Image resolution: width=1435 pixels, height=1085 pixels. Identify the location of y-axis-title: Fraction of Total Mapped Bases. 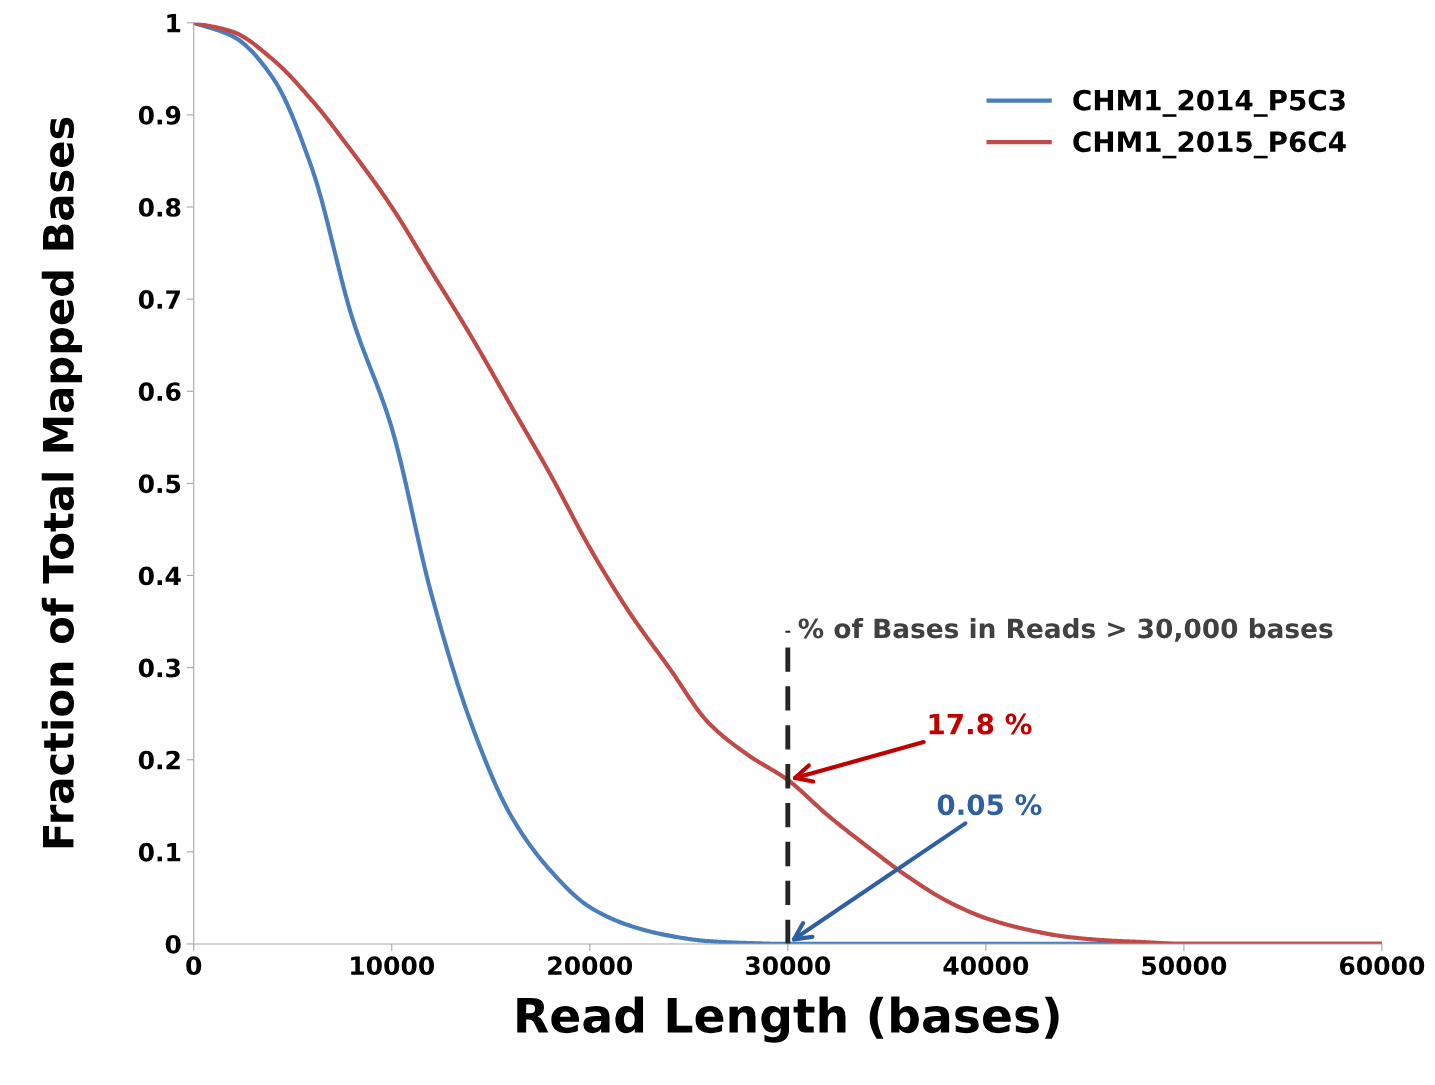
(62, 482).